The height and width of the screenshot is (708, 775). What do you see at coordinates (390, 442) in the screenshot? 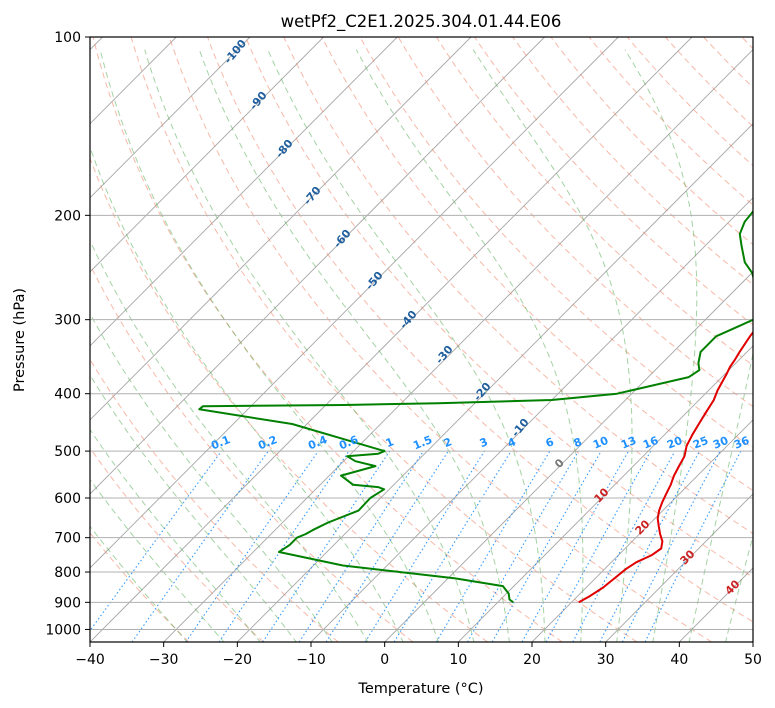
I see `mixing-ratio-label: 1` at bounding box center [390, 442].